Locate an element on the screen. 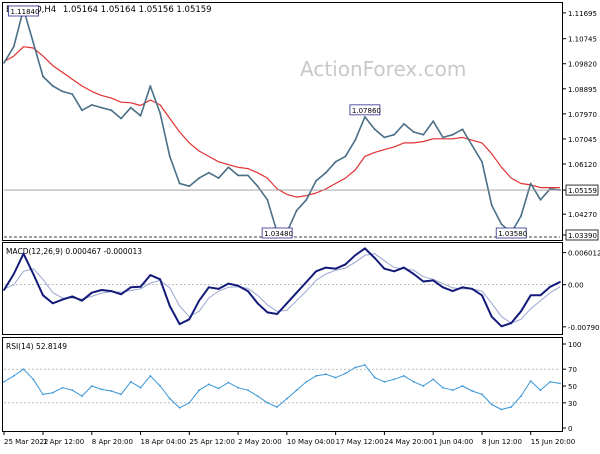 This screenshot has width=600, height=454. support-price-box is located at coordinates (582, 235).